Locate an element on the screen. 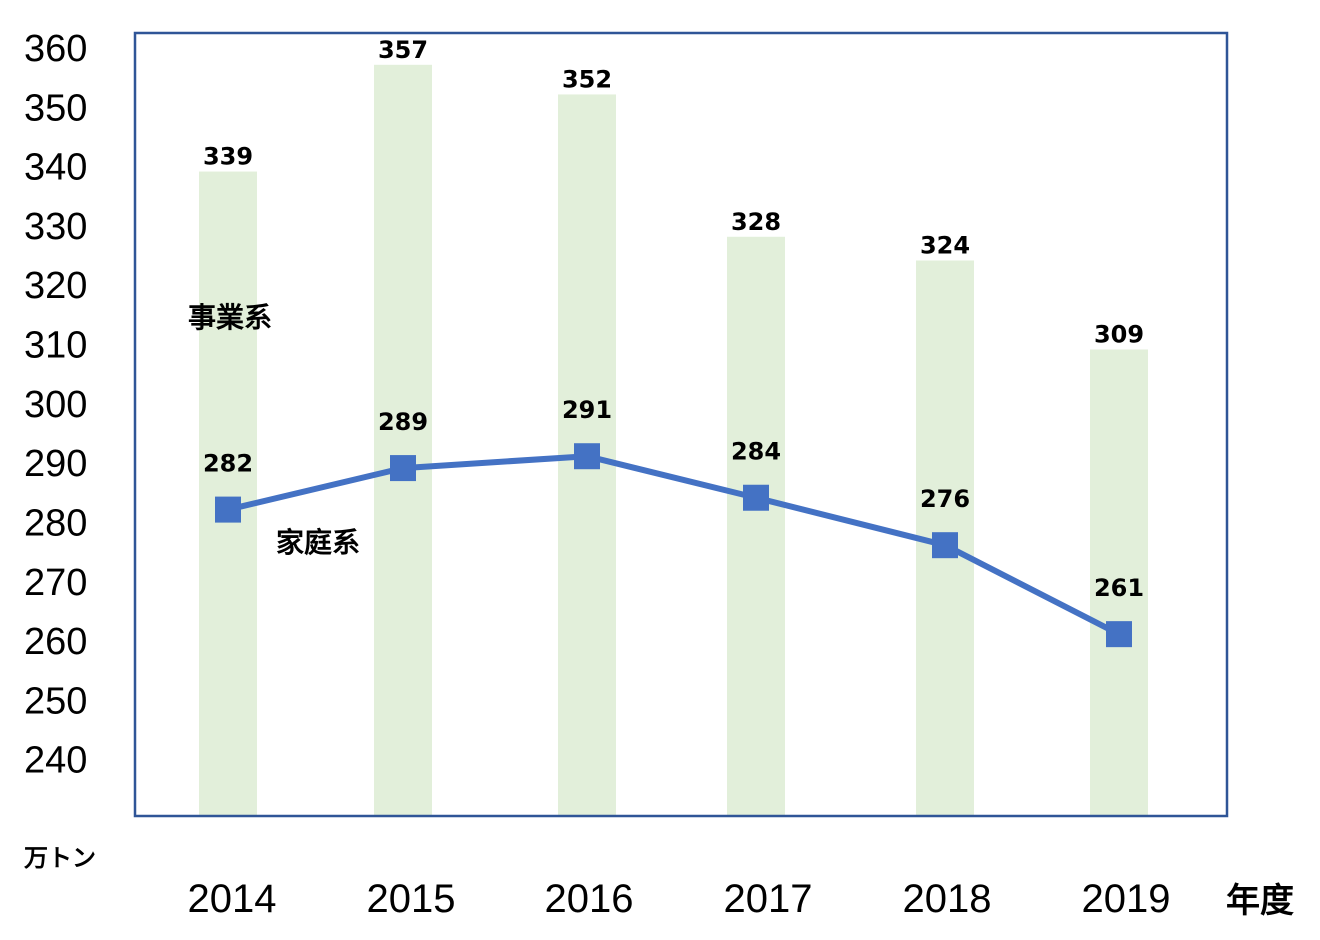 The image size is (1320, 940). y-tick-label: 250 is located at coordinates (55, 701).